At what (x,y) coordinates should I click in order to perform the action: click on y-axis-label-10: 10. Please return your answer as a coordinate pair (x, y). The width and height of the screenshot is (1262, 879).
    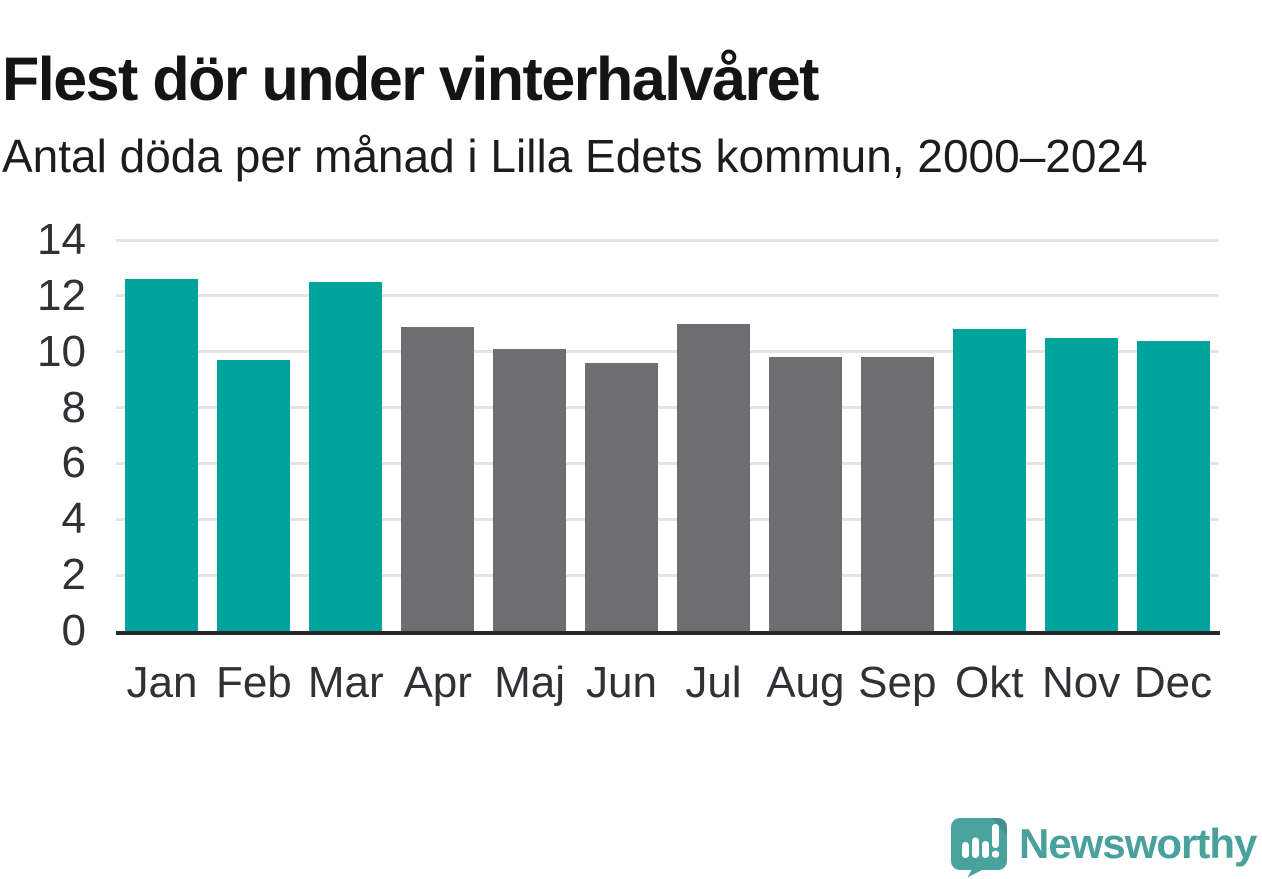
    Looking at the image, I should click on (61, 351).